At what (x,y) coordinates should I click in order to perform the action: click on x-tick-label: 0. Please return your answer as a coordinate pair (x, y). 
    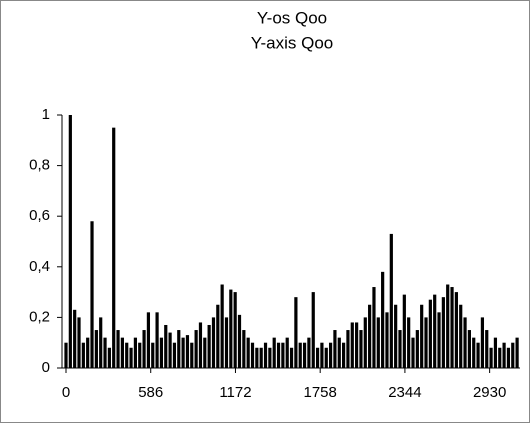
    Looking at the image, I should click on (66, 392).